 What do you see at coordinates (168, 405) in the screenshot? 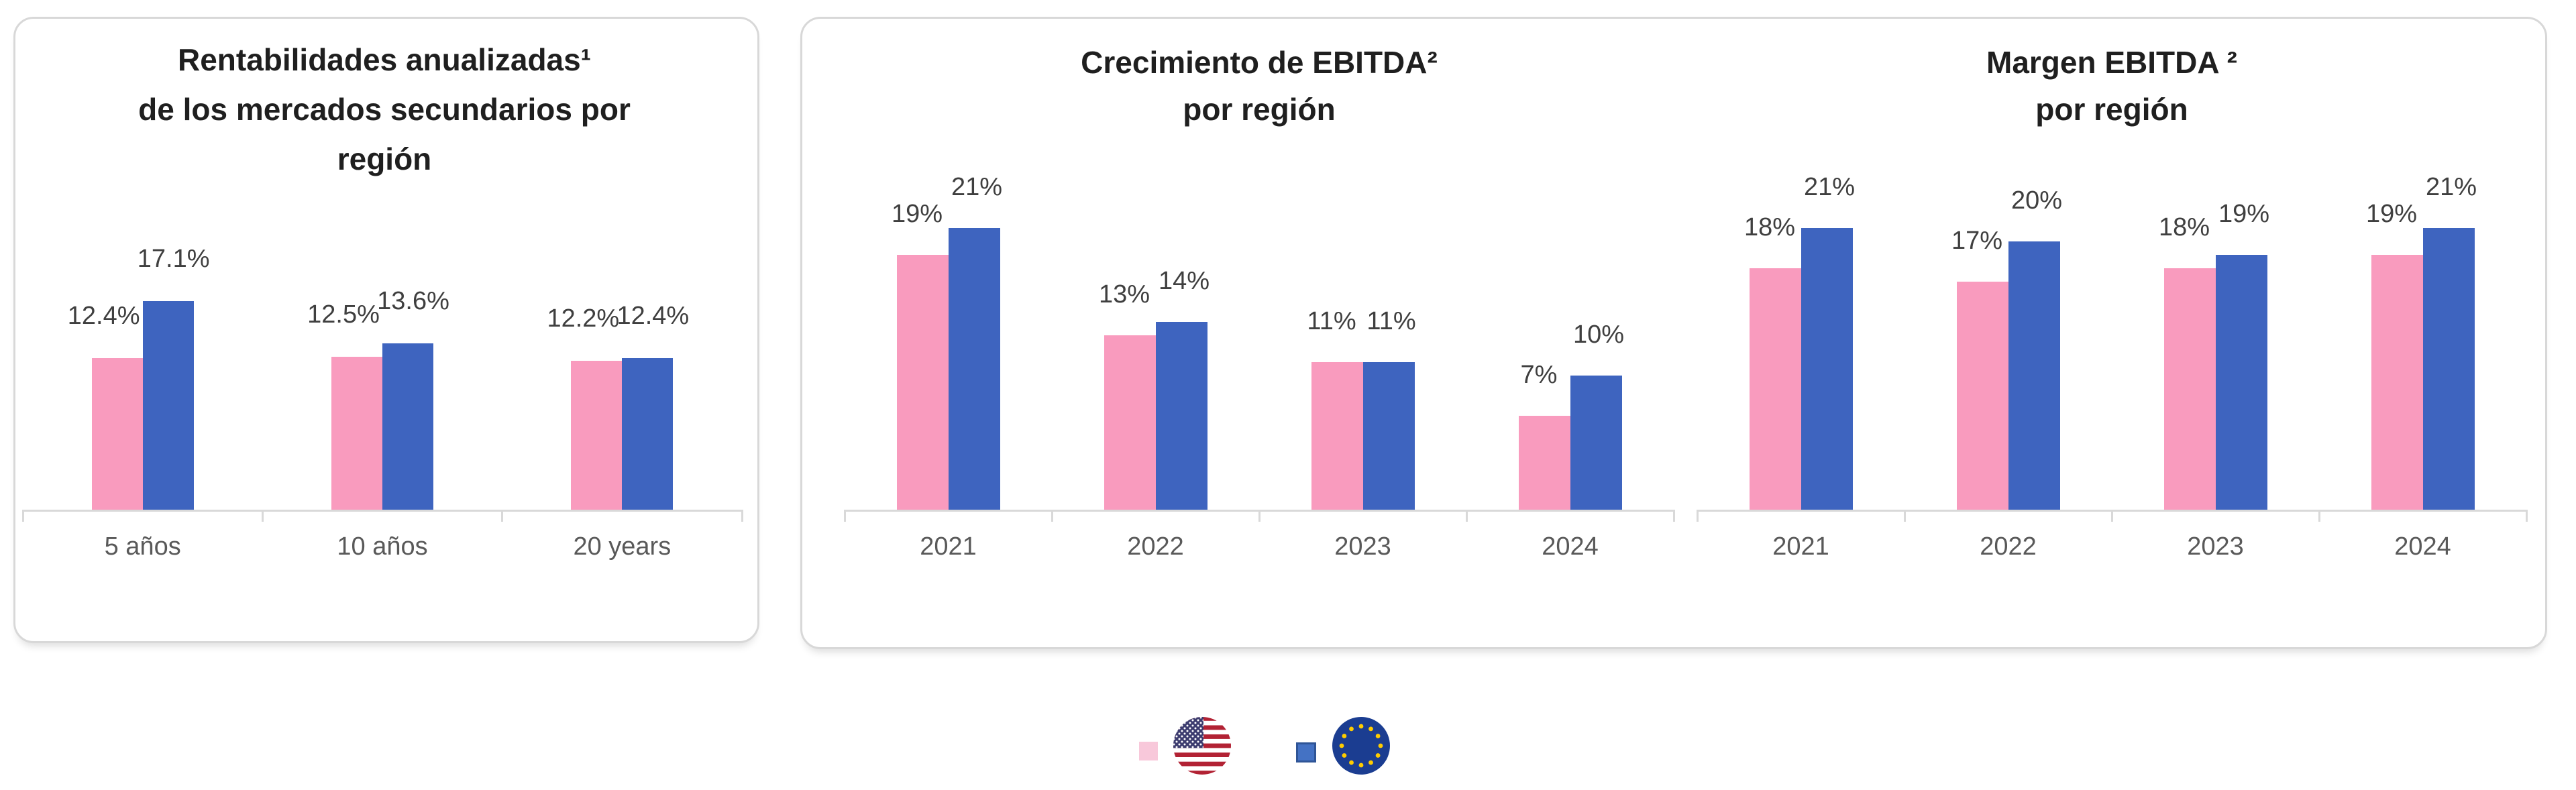
I see `secondary-market-returns-bar-eu-5 años` at bounding box center [168, 405].